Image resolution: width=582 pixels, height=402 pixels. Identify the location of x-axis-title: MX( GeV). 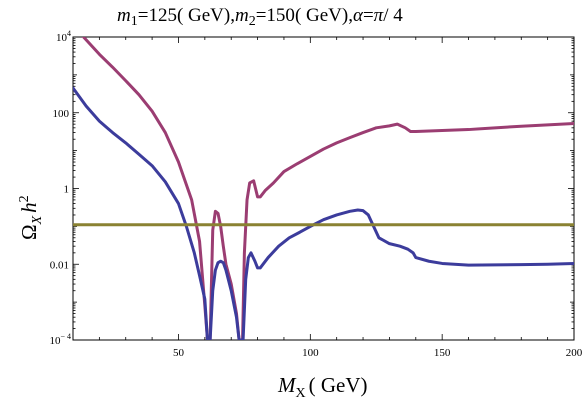
(322, 387).